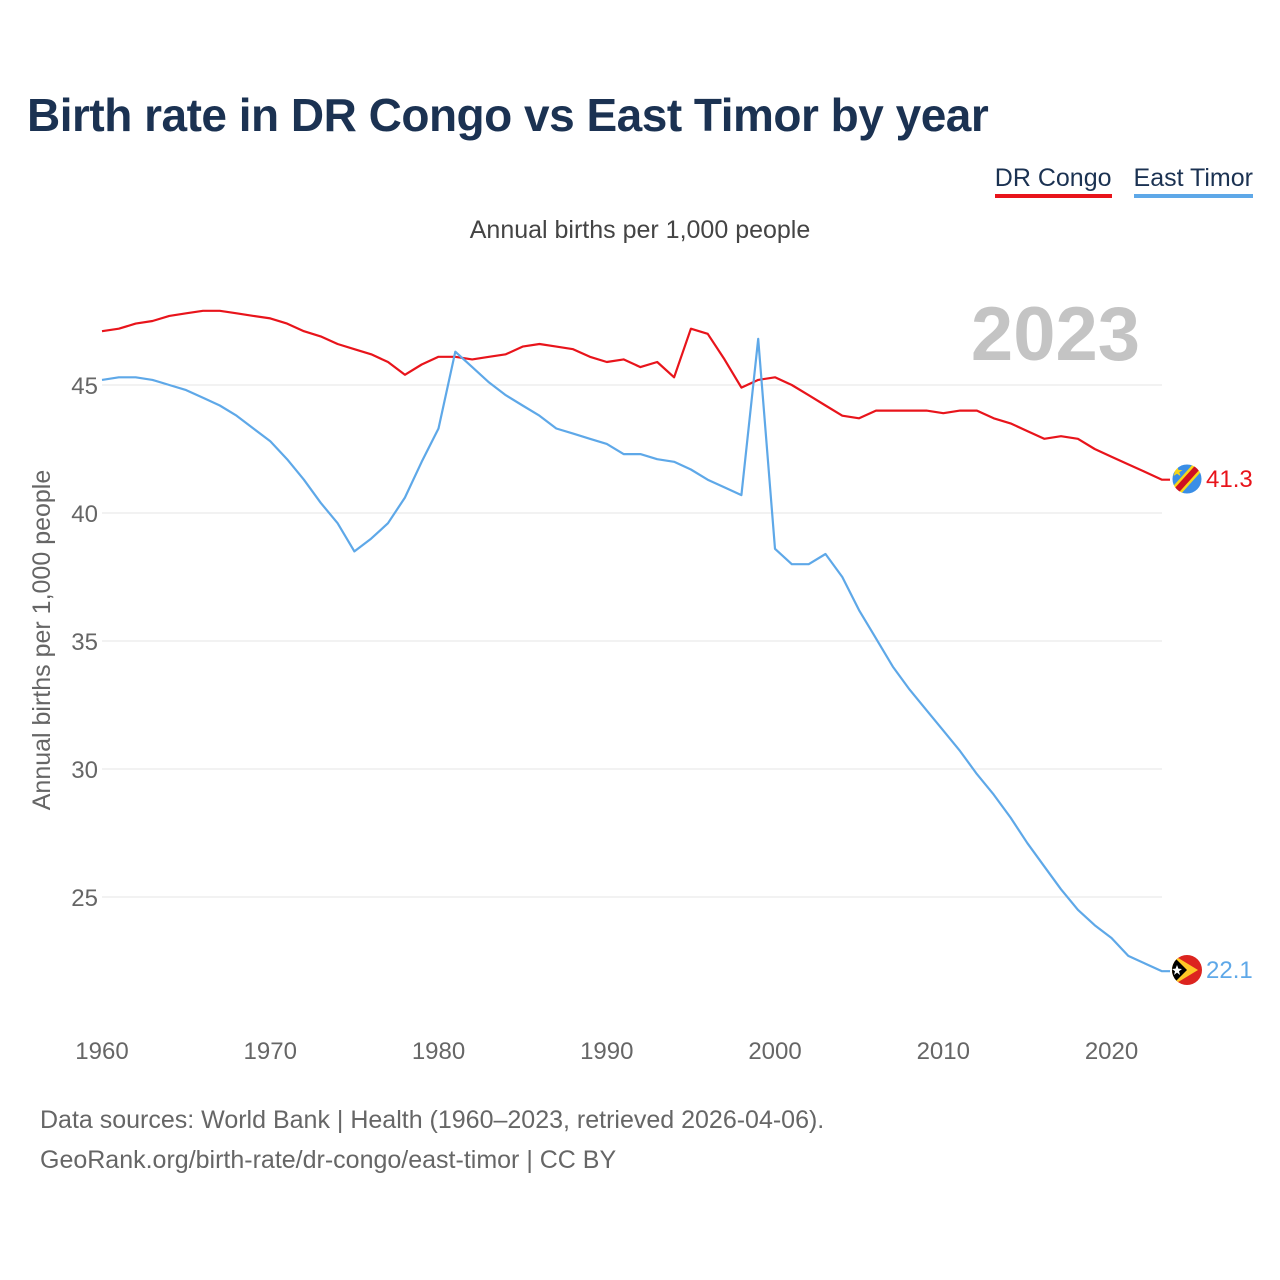 This screenshot has width=1280, height=1280. I want to click on dr-congo-end-label: 41.3, so click(1229, 479).